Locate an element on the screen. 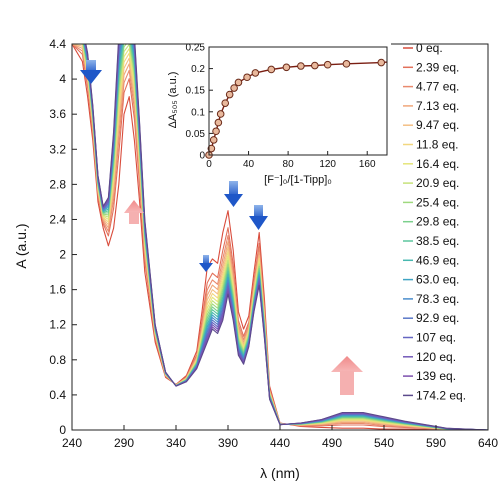  x-tick-label: 340 is located at coordinates (176, 443).